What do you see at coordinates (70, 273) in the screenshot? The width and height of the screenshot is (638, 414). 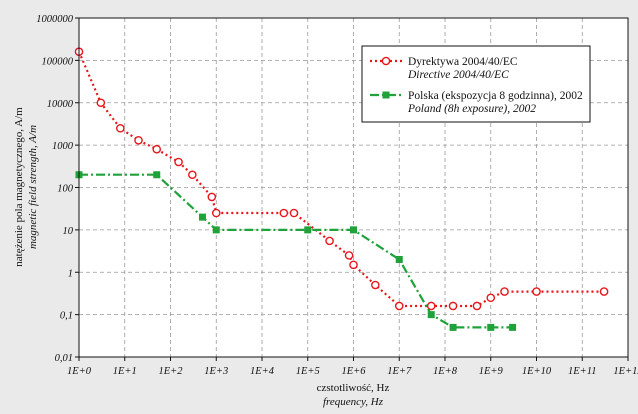 I see `y-tick-label: 1` at bounding box center [70, 273].